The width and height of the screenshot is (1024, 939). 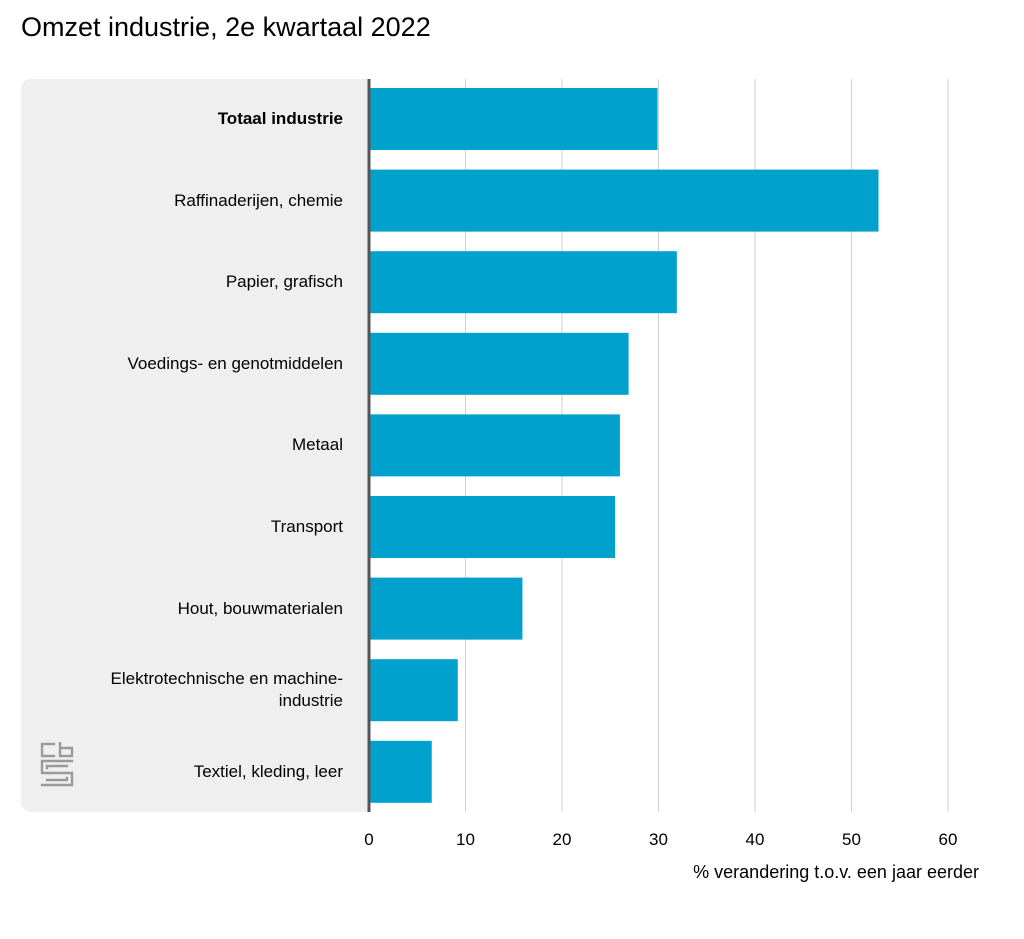 I want to click on category-label: Raffinaderijen, chemie, so click(x=193, y=201).